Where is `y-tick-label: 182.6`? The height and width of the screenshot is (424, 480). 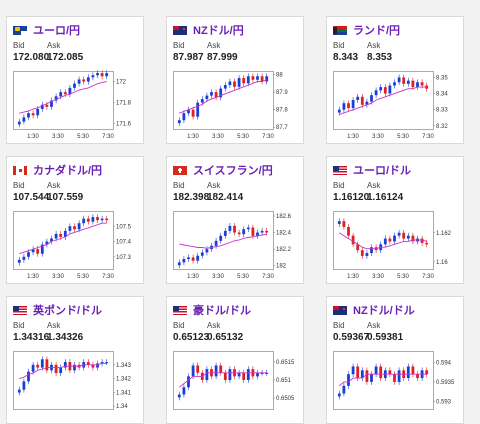
y-tick-label: 182.6 is located at coordinates (284, 217).